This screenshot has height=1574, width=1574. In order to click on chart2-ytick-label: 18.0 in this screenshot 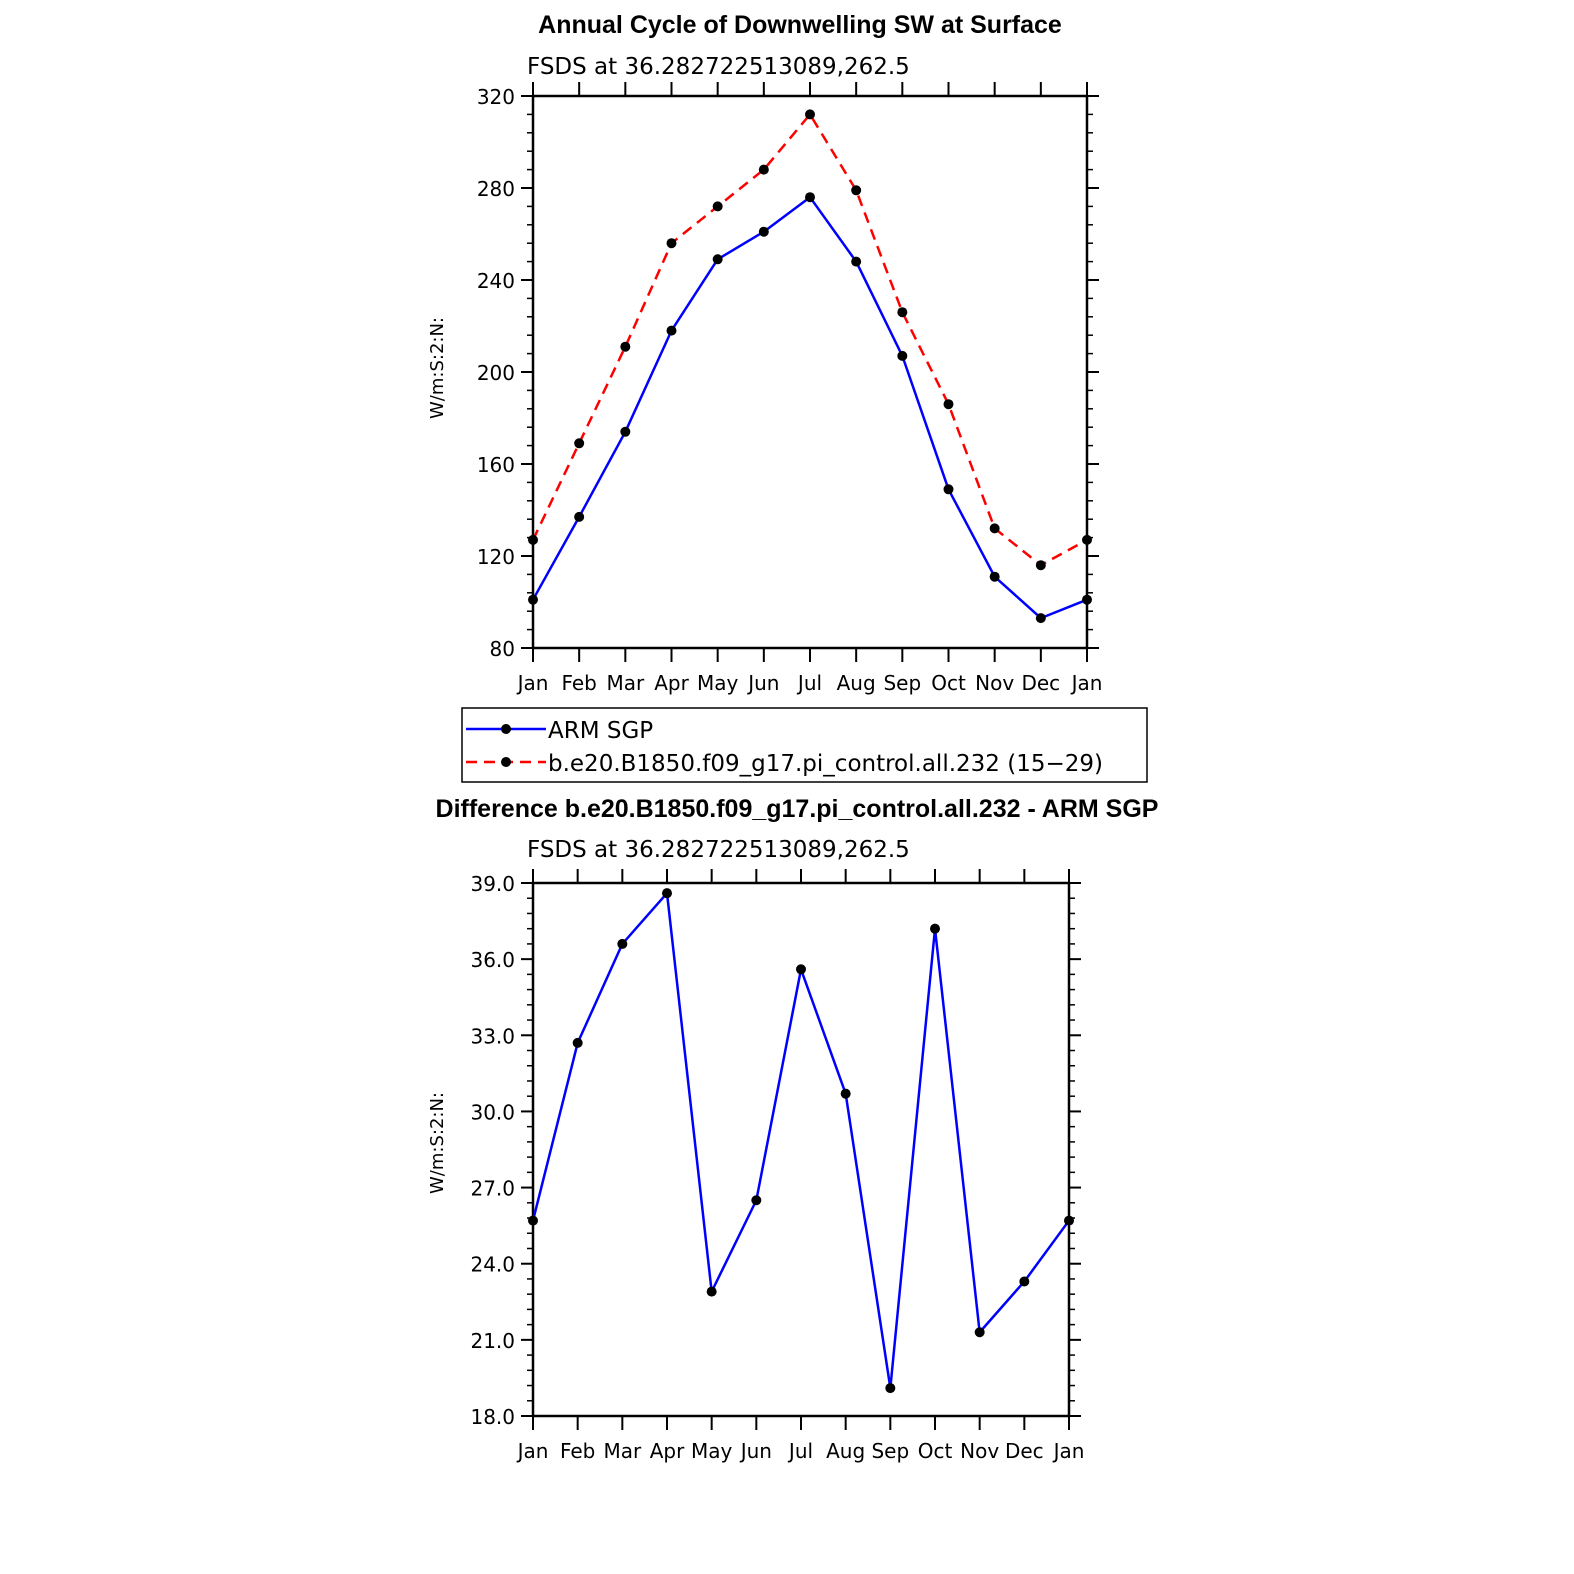, I will do `click(492, 1417)`.